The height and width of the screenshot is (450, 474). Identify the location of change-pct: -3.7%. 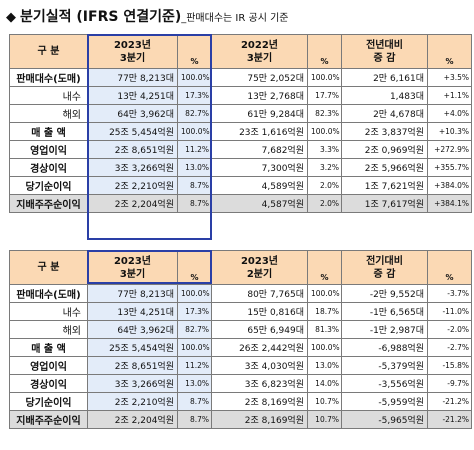
(449, 293).